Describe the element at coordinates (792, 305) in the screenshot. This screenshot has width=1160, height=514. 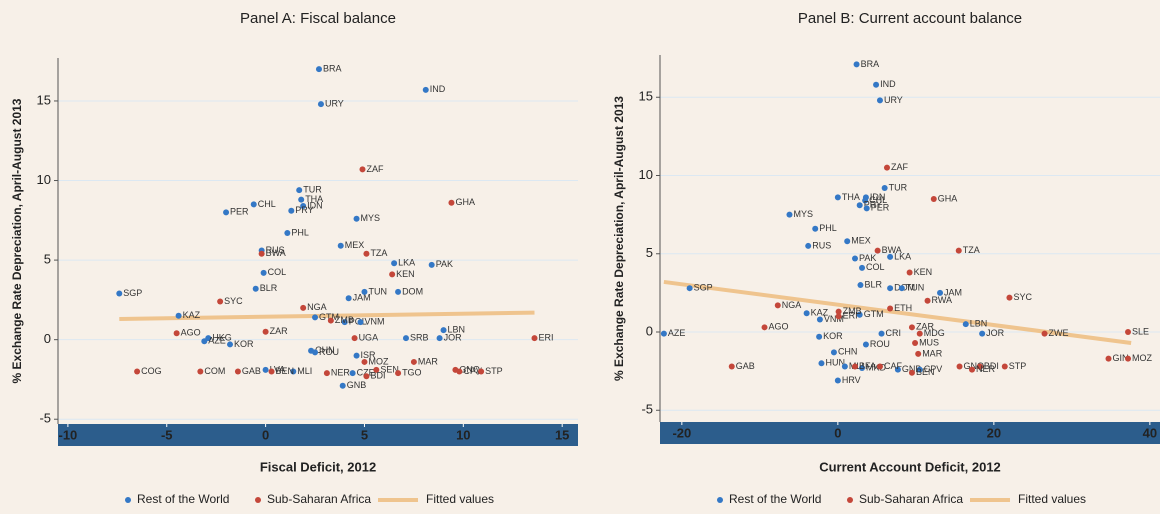
I see `point-label: NGA` at that location.